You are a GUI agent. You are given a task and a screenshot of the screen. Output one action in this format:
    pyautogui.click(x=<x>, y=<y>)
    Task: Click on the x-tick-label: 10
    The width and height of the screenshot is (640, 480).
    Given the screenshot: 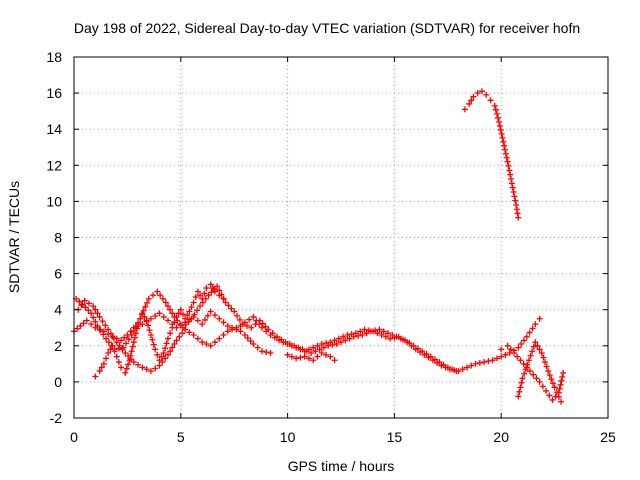 What is the action you would take?
    pyautogui.click(x=288, y=437)
    